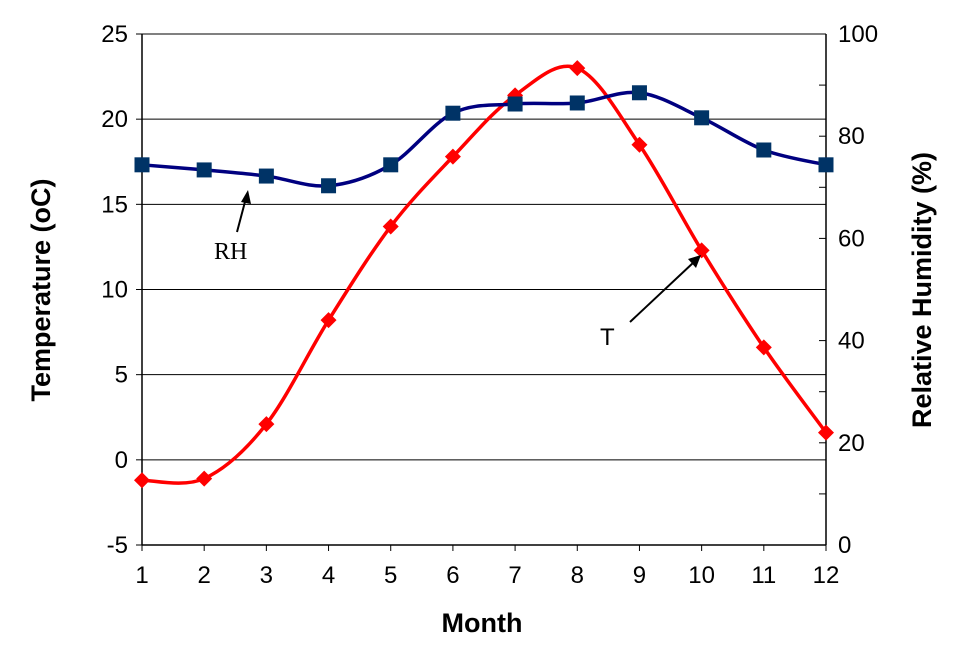 This screenshot has height=649, width=960. Describe the element at coordinates (858, 34) in the screenshot. I see `y2-tick-label: 100` at that location.